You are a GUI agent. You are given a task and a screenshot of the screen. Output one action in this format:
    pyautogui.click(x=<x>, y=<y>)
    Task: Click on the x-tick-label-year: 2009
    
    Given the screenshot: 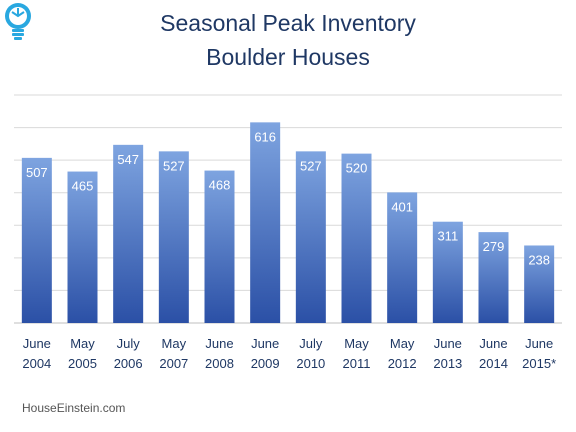 What is the action you would take?
    pyautogui.click(x=265, y=363)
    